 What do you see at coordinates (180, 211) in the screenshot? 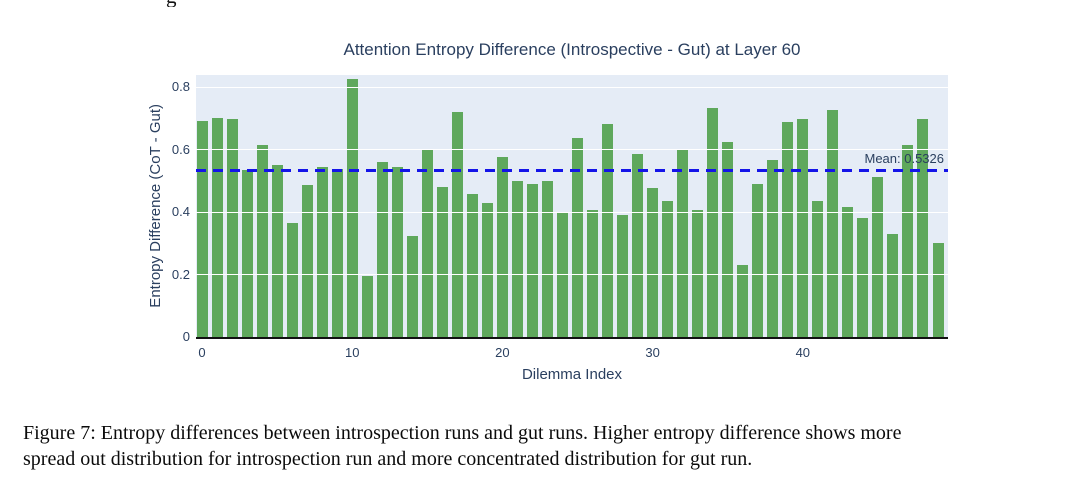
I see `y-tick-label: 0.4` at bounding box center [180, 211].